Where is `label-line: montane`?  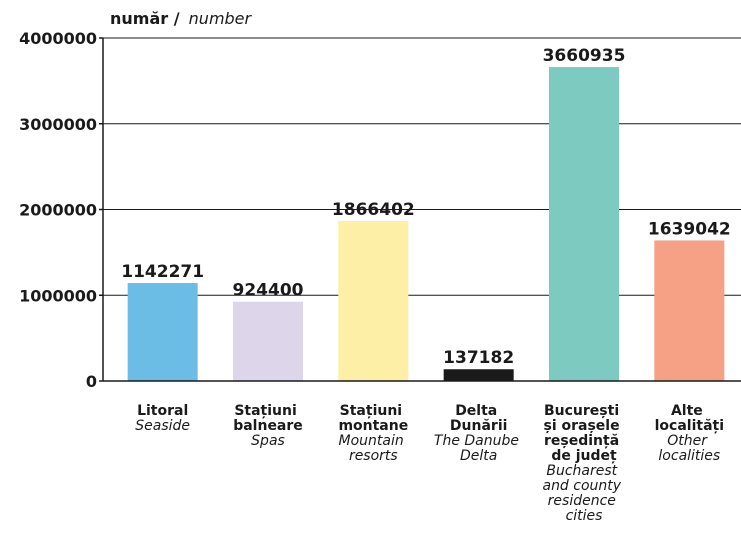
label-line: montane is located at coordinates (373, 426).